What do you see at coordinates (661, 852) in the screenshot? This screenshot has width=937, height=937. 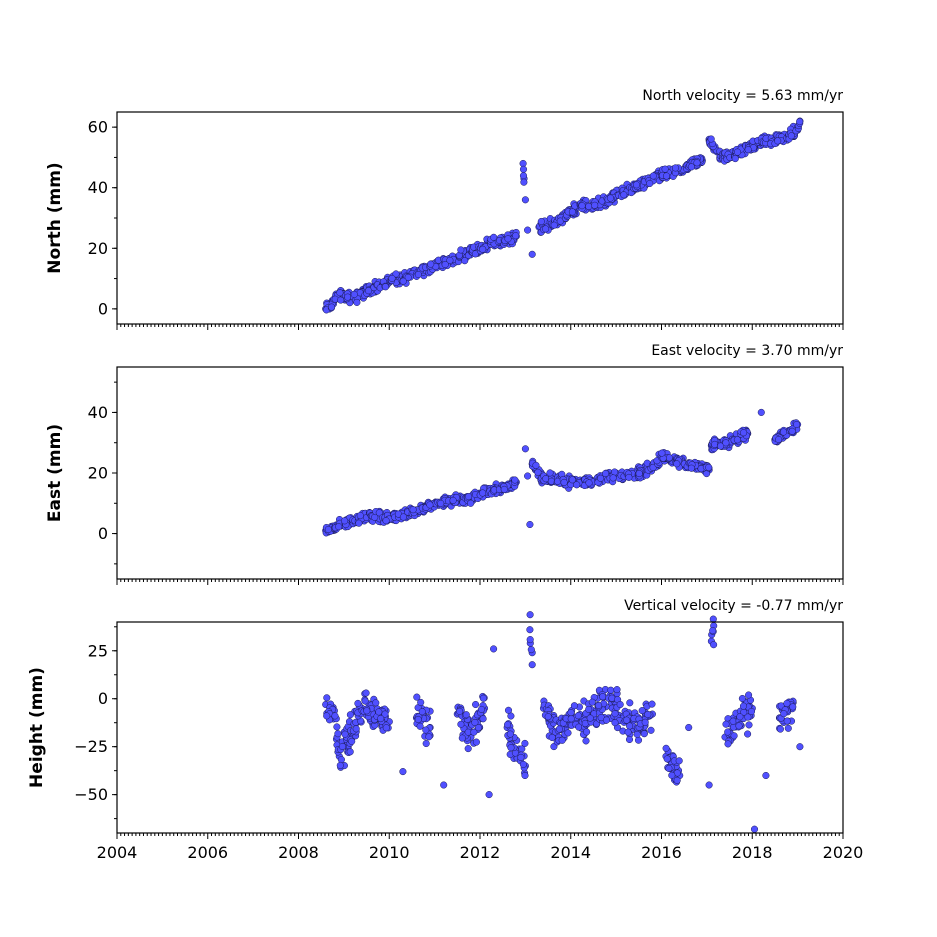 I see `x-tick-label: 2016` at bounding box center [661, 852].